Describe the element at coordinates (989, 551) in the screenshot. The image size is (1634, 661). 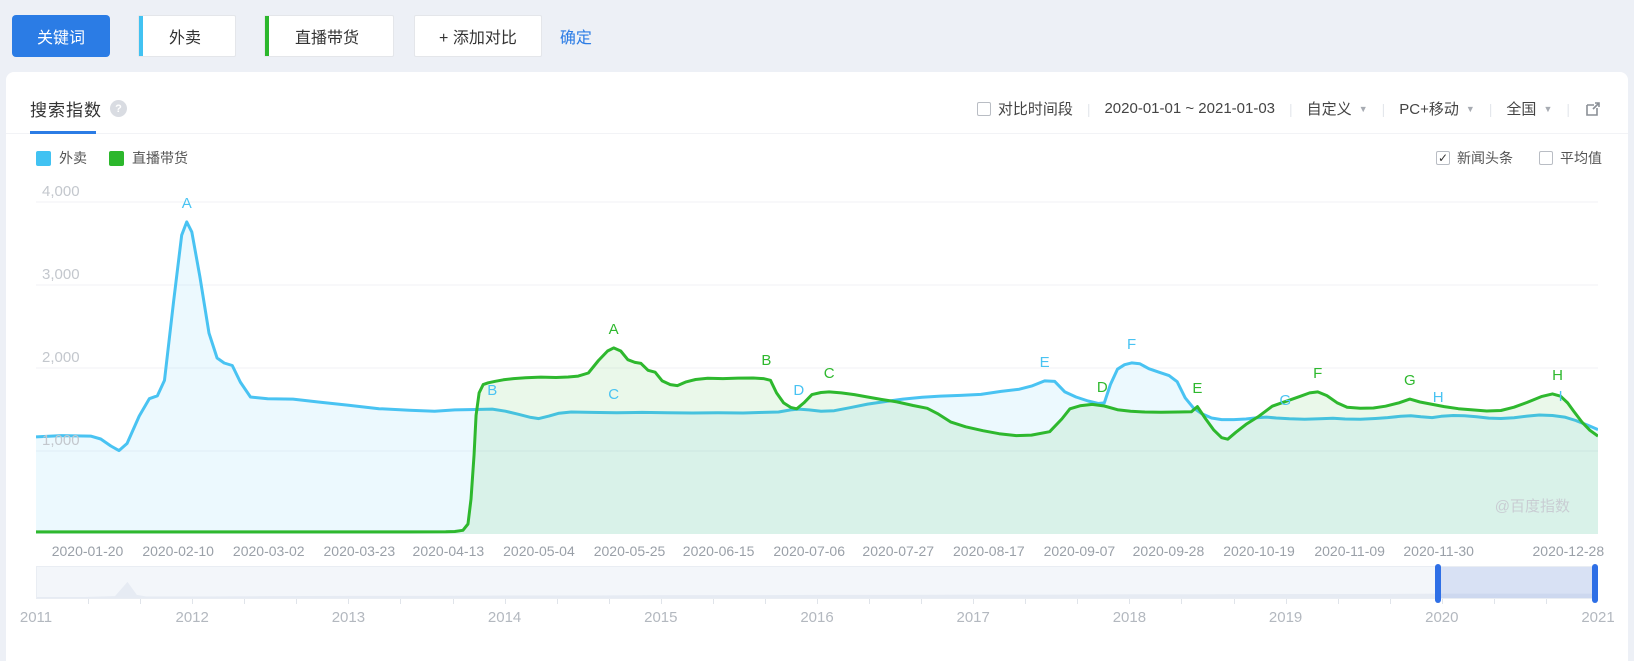
I see `x-axis-tick-label: 2020-08-17` at that location.